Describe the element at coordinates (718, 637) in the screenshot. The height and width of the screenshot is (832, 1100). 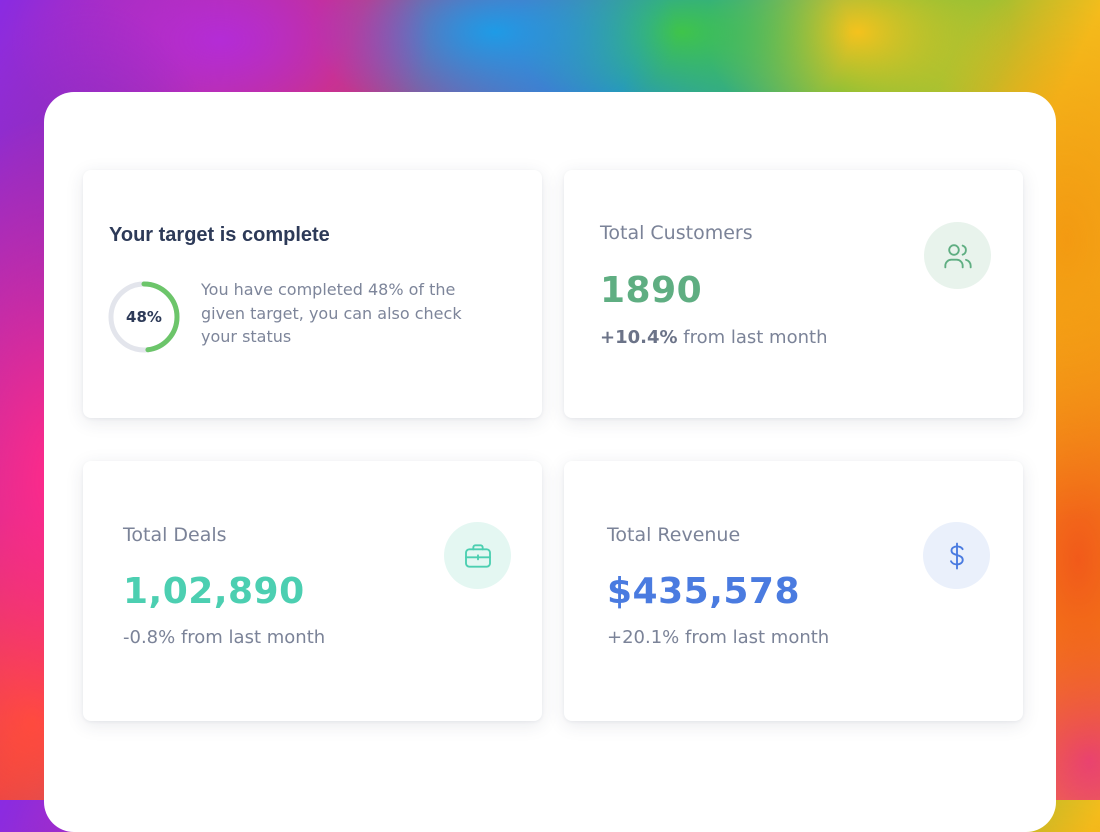
I see `revenue-change: +20.1% from last month` at that location.